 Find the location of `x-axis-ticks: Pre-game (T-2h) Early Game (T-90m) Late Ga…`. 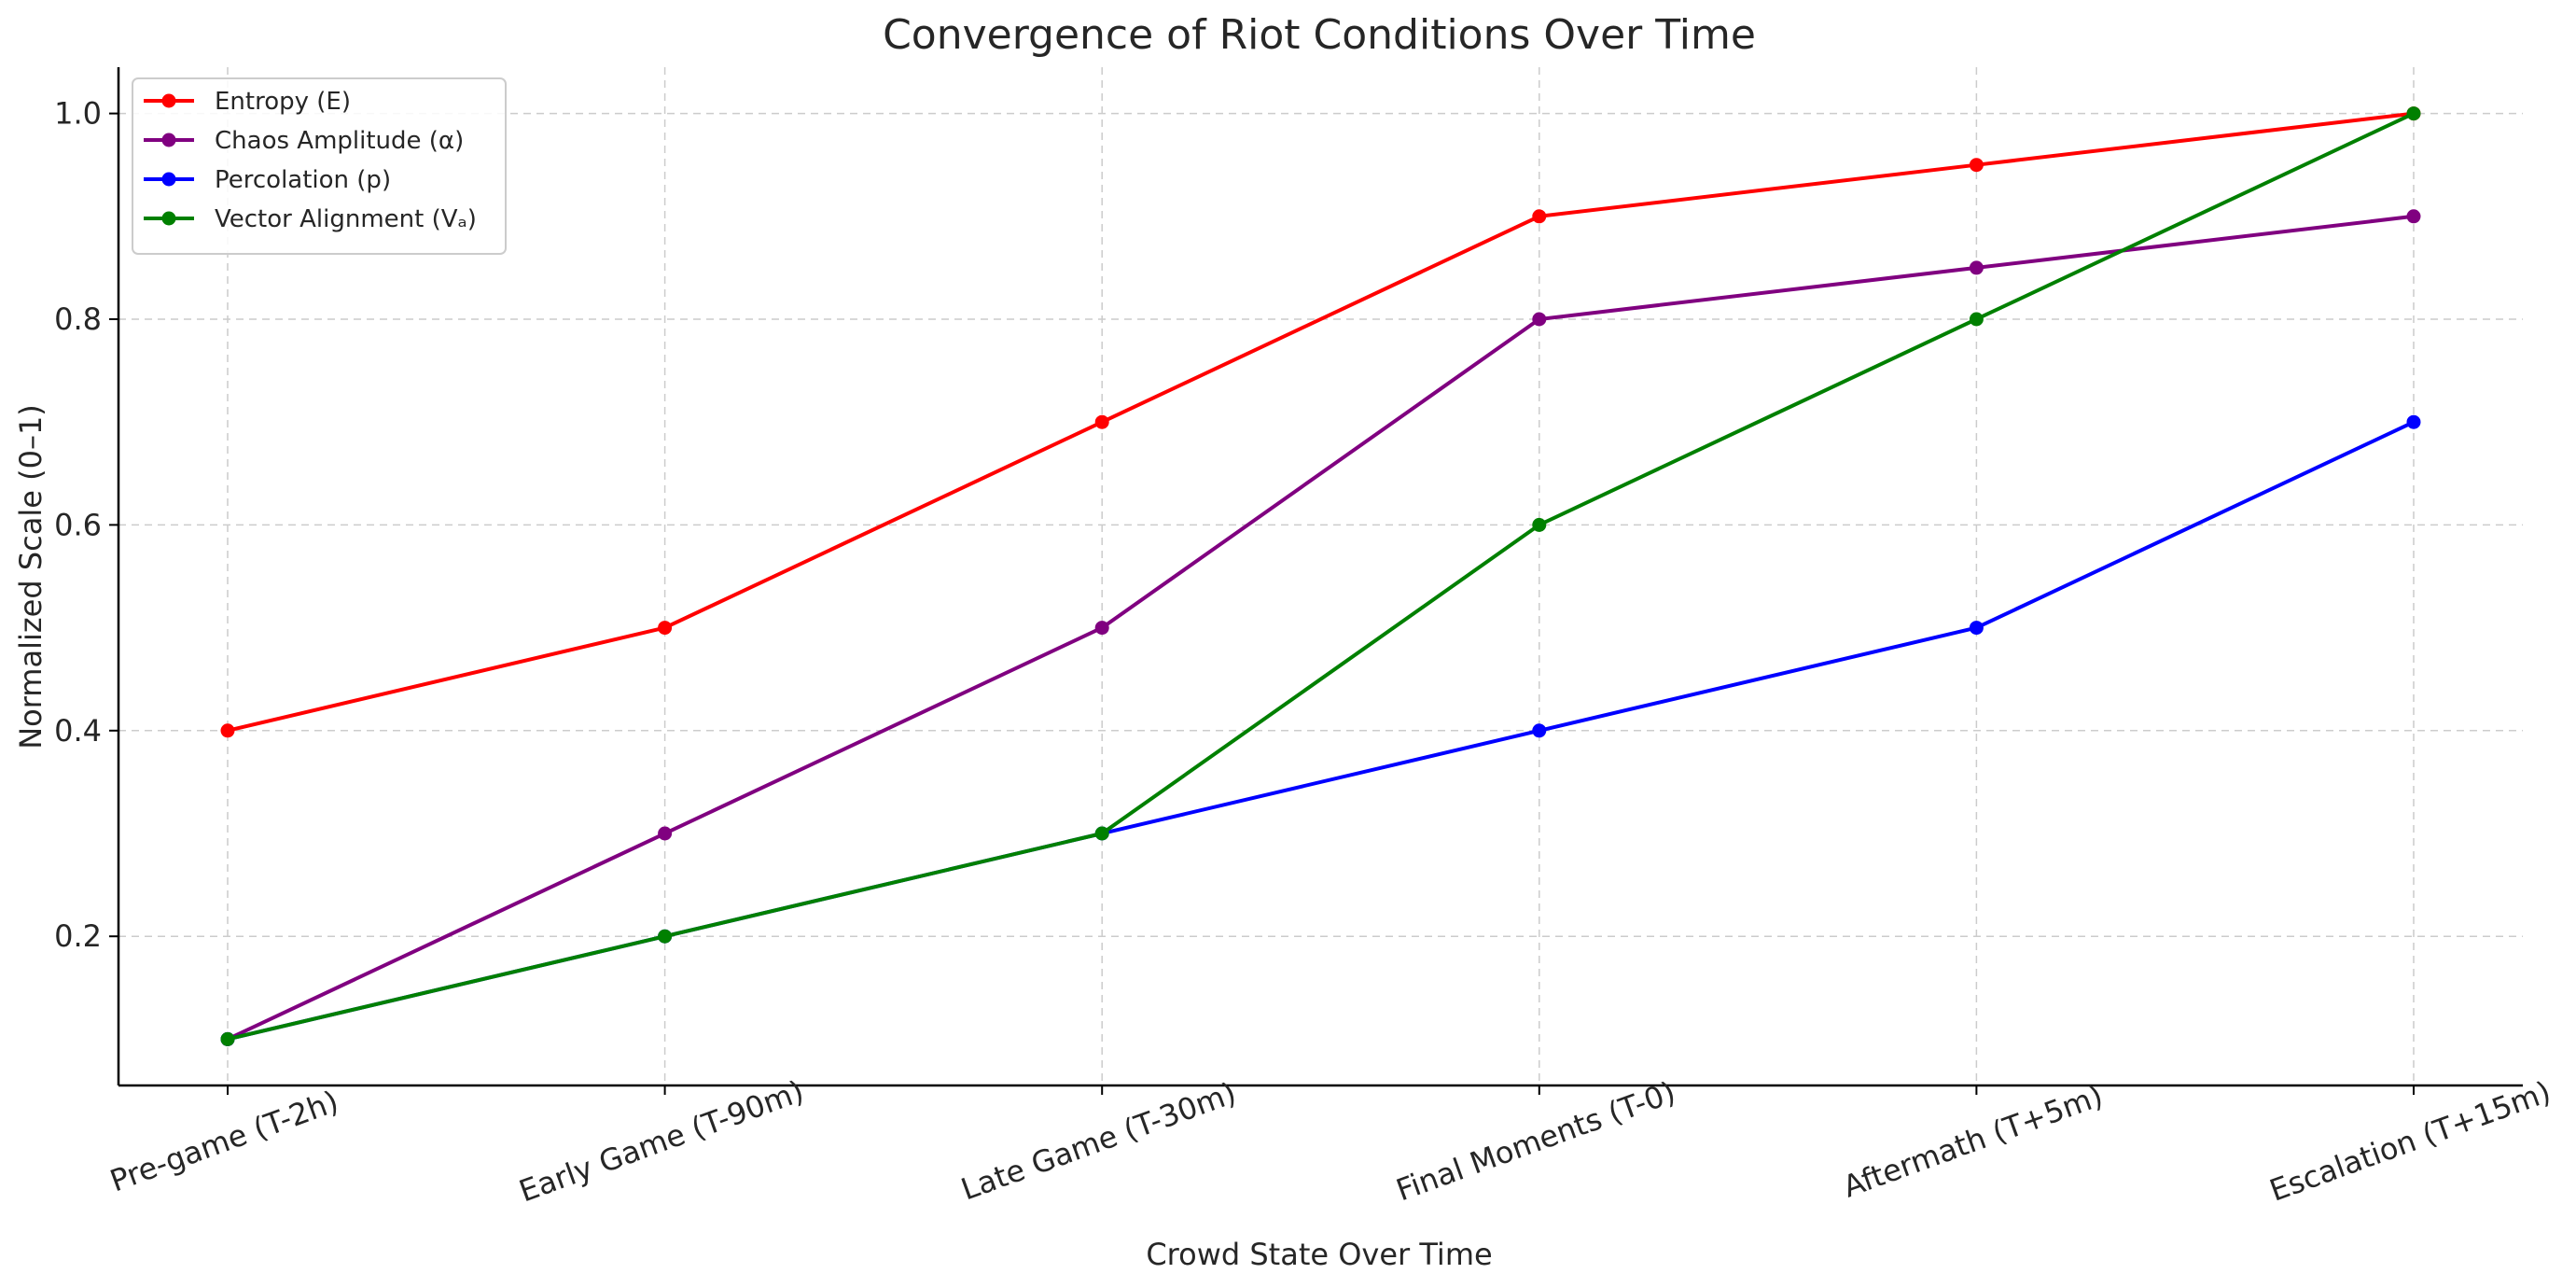

x-axis-ticks: Pre-game (T-2h) Early Game (T-90m) Late Ga… is located at coordinates (1330, 1141).